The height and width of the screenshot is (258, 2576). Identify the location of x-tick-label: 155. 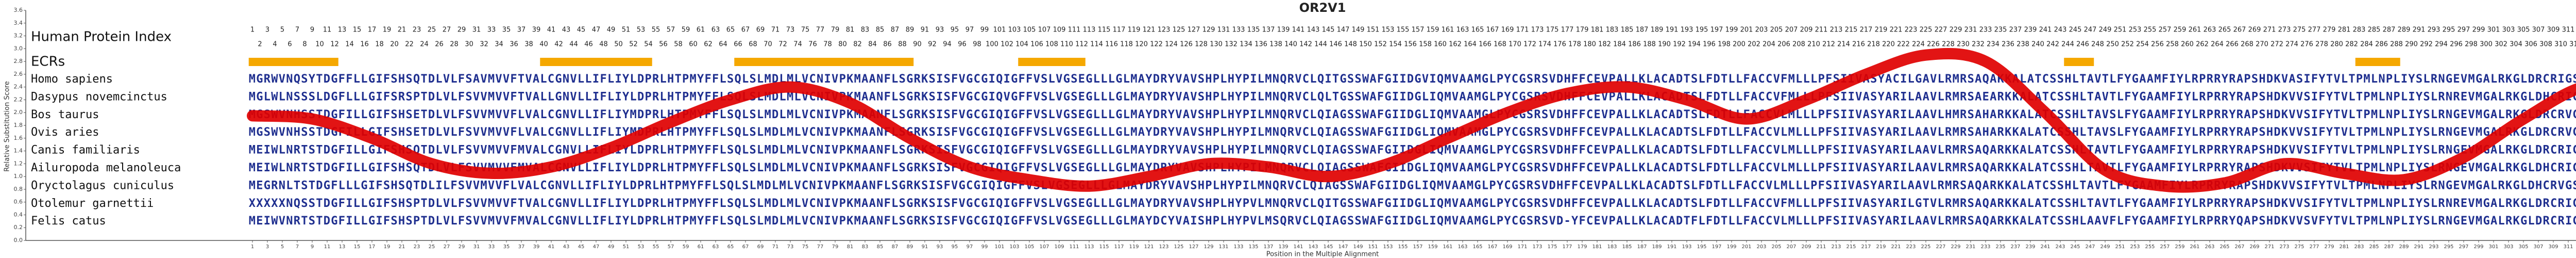
(1403, 247).